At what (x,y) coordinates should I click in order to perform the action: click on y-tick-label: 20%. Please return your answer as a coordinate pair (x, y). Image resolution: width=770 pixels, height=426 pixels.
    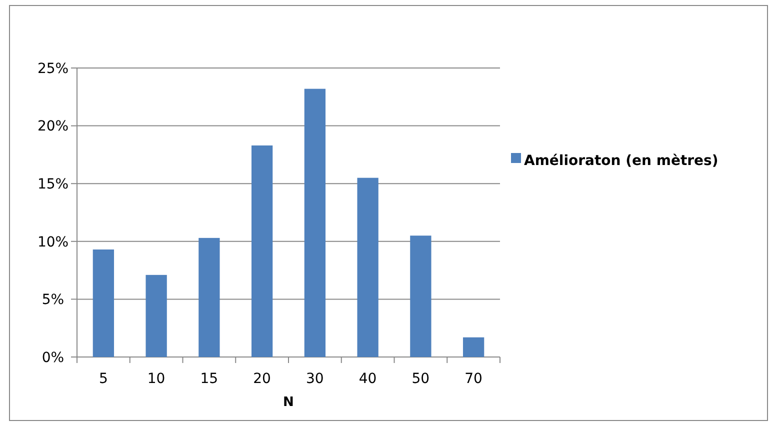
    Looking at the image, I should click on (53, 126).